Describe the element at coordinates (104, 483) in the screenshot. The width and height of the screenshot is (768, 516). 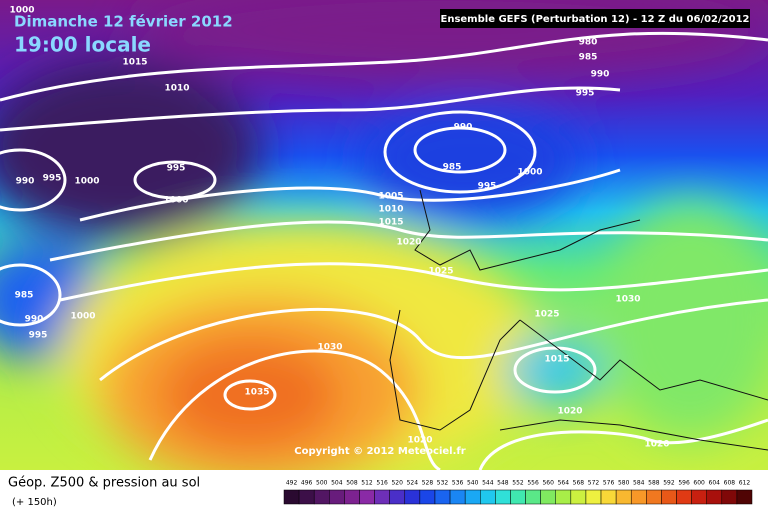
I see `legend-title: Géop. Z500 & pression au sol` at that location.